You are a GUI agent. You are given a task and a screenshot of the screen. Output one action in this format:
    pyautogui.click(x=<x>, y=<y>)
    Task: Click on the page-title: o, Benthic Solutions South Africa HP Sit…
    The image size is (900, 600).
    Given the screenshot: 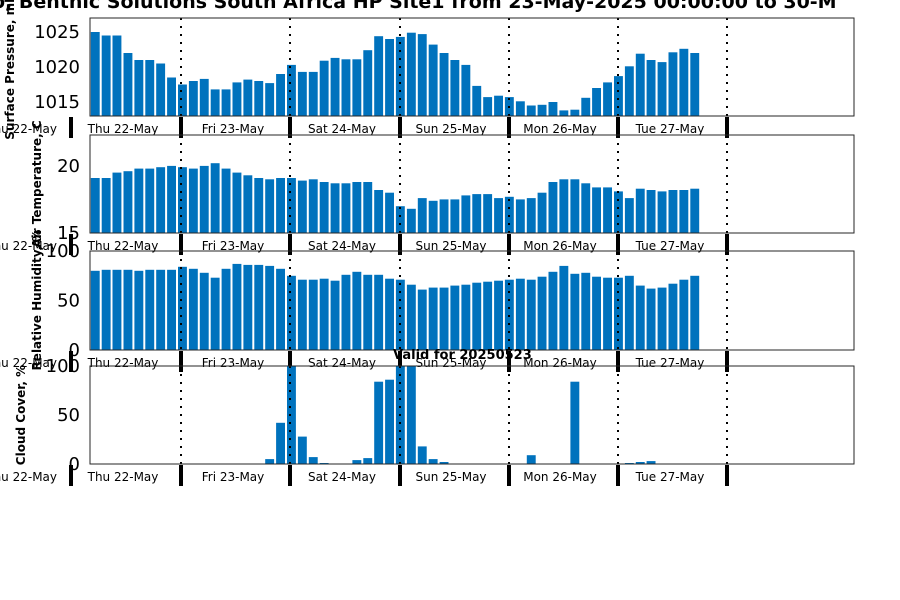 What is the action you would take?
    pyautogui.click(x=418, y=6)
    